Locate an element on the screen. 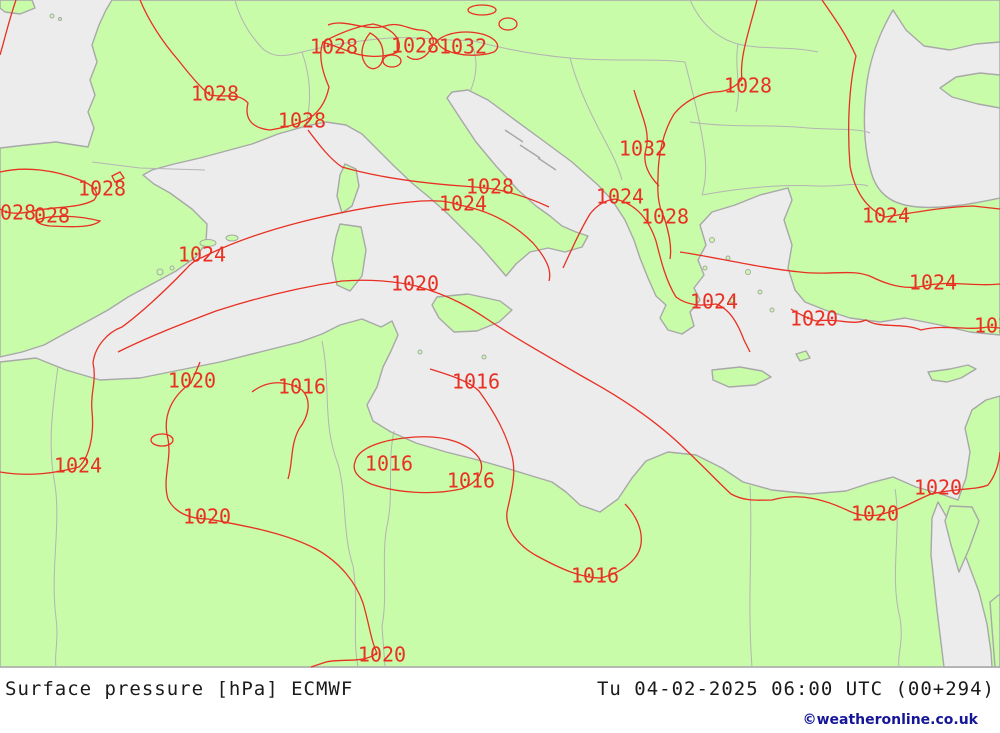 The image size is (1000, 733). isobar-label-102: 102 is located at coordinates (987, 326).